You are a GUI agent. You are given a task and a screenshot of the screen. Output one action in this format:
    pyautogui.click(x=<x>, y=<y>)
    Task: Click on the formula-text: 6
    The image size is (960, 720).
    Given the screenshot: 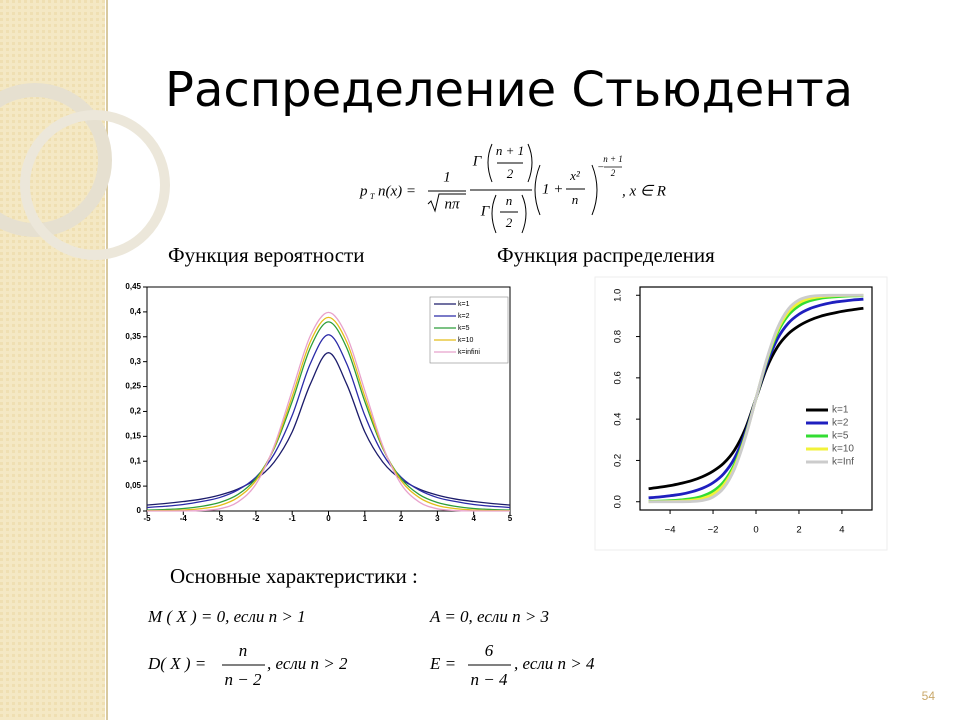 What is the action you would take?
    pyautogui.click(x=489, y=650)
    